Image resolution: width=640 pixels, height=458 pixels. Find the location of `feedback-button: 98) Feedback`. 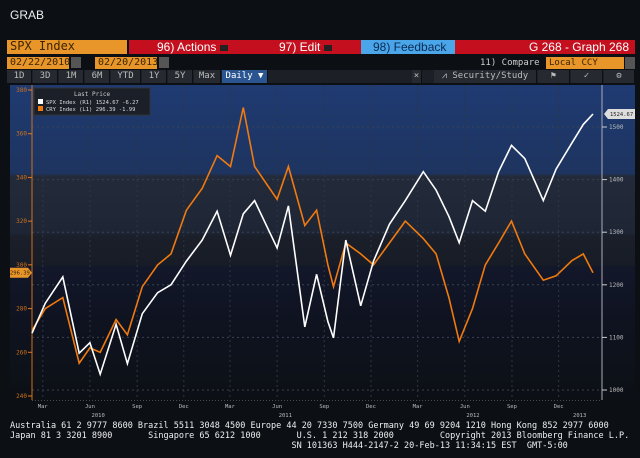

feedback-button: 98) Feedback is located at coordinates (408, 47).